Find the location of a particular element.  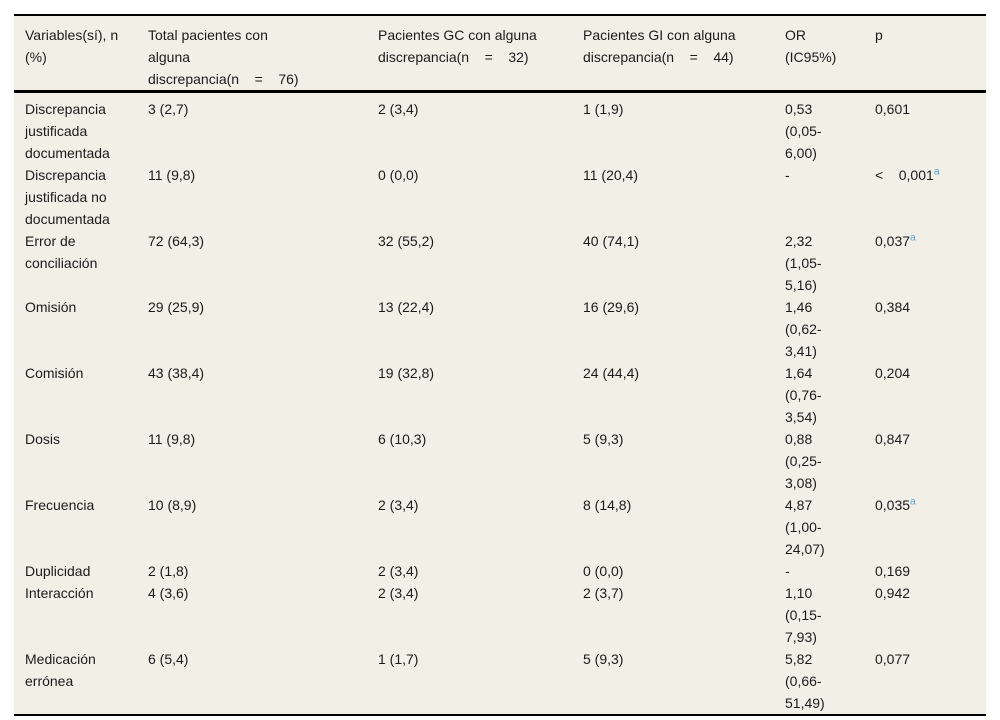

cell-total: 6 (5,4) is located at coordinates (168, 659).